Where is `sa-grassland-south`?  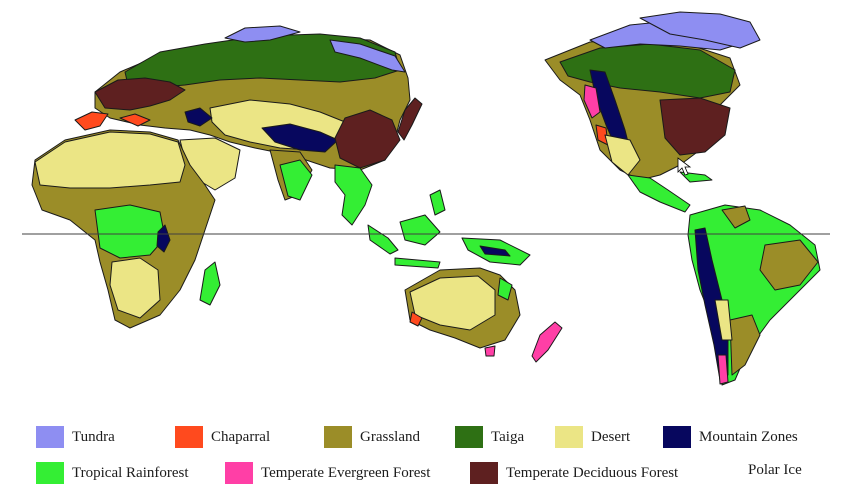
sa-grassland-south is located at coordinates (745, 345).